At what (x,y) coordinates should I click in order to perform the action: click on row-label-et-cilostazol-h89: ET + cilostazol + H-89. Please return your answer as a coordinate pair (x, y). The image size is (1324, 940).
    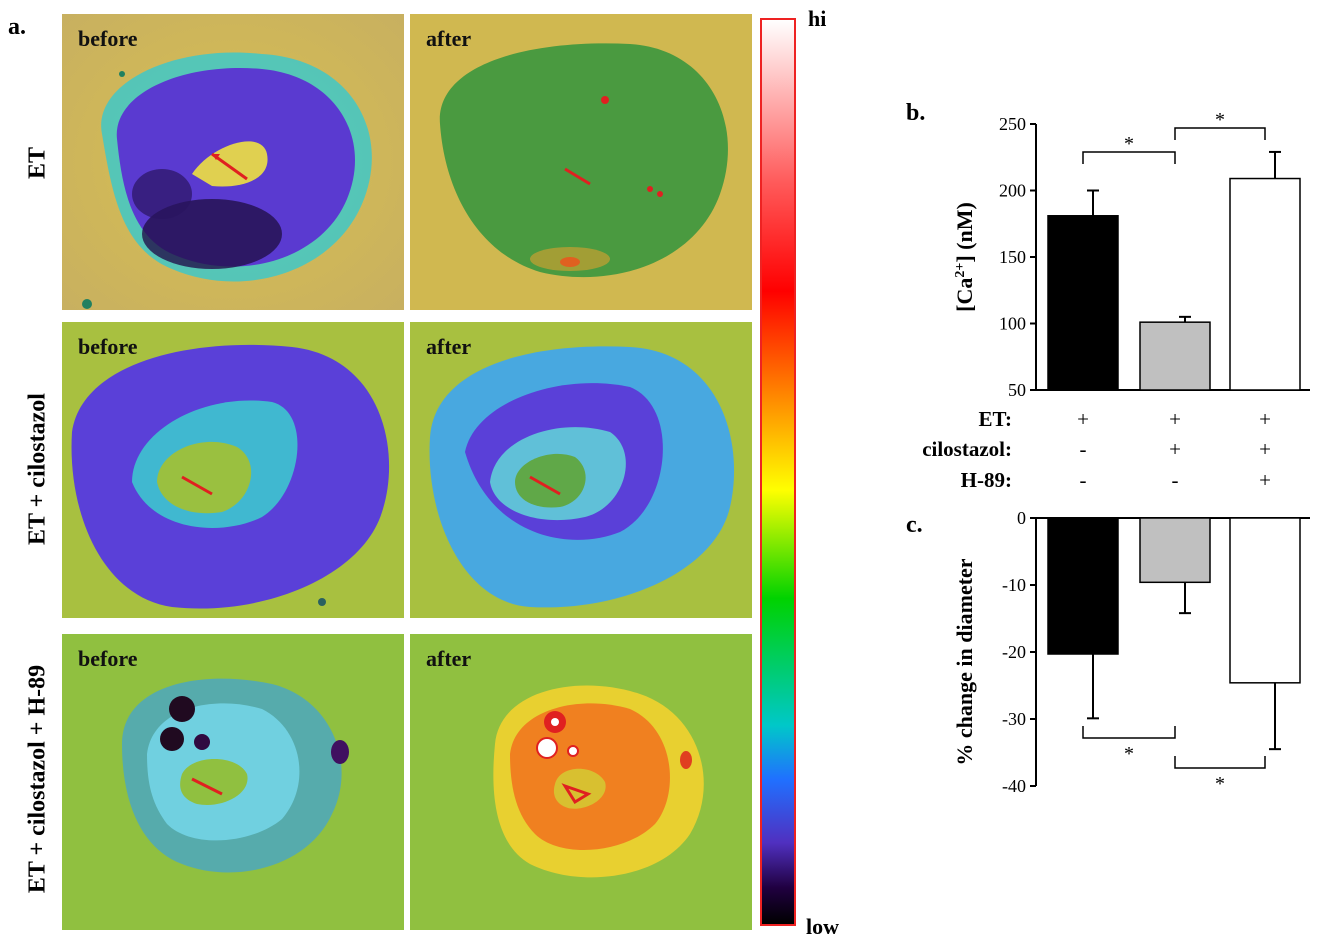
    Looking at the image, I should click on (37, 779).